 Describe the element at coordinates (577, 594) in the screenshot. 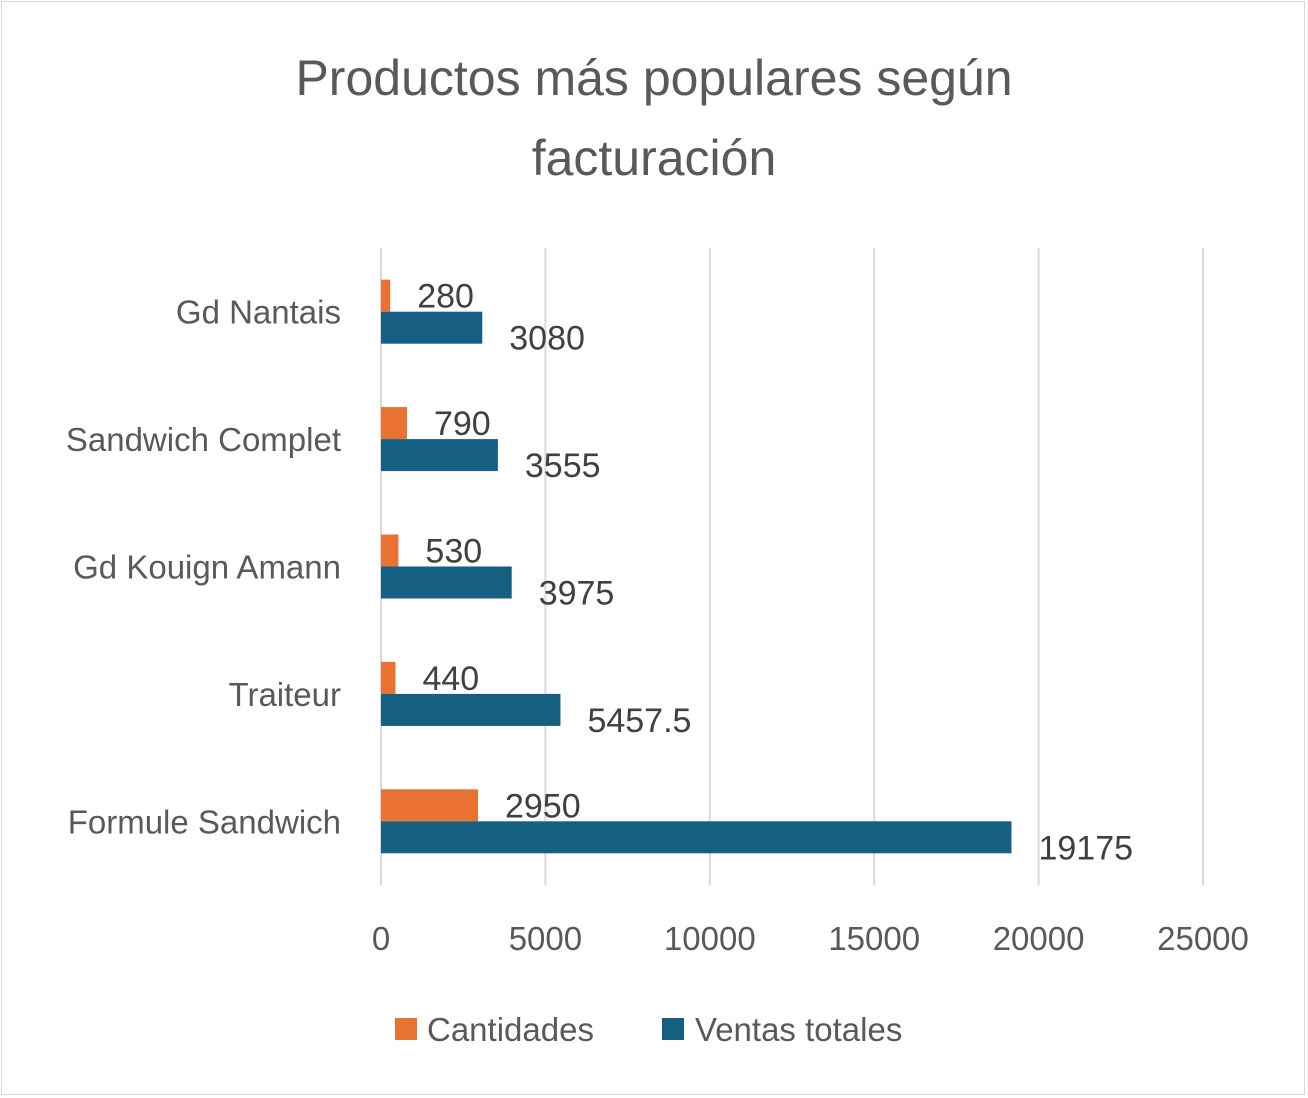

I see `data-label-ventas-totales: 3975` at that location.